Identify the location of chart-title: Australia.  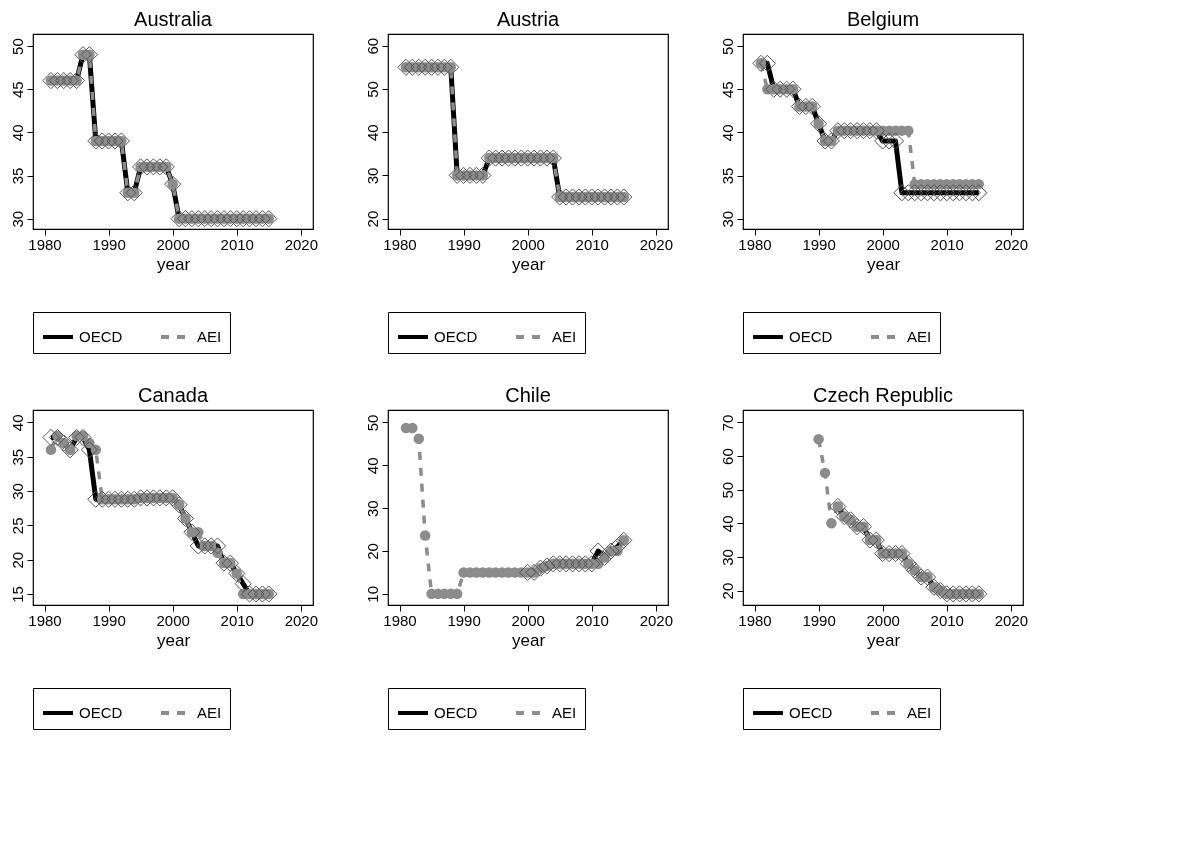
(173, 19).